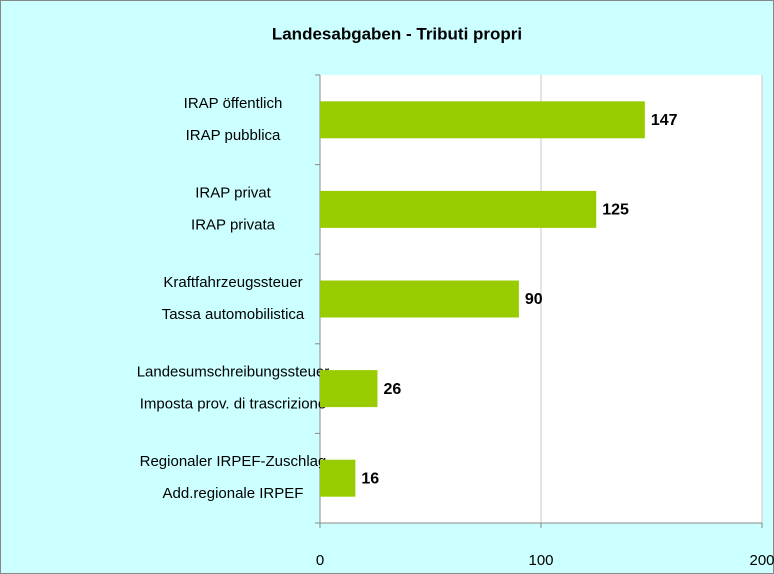 The height and width of the screenshot is (574, 774). Describe the element at coordinates (392, 389) in the screenshot. I see `value-label: 26` at that location.